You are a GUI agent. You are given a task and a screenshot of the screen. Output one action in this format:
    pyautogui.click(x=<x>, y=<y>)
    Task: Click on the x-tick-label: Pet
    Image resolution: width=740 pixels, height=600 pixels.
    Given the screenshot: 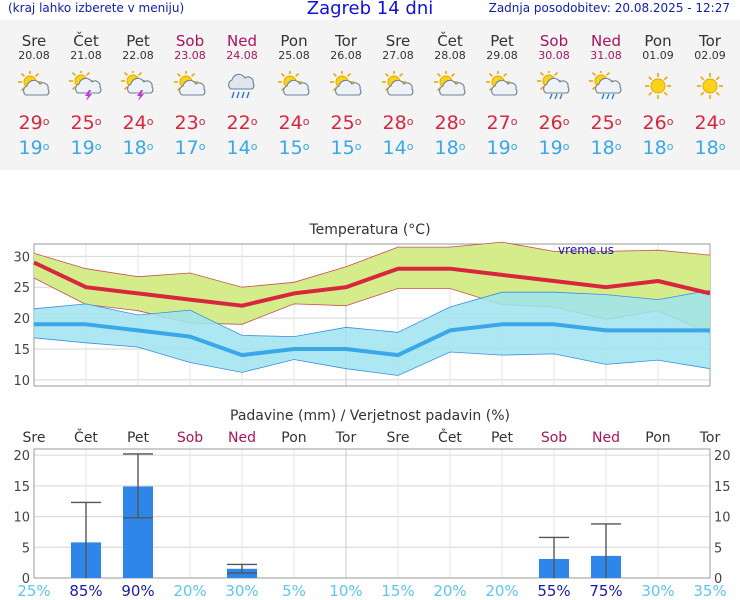 What is the action you would take?
    pyautogui.click(x=502, y=438)
    